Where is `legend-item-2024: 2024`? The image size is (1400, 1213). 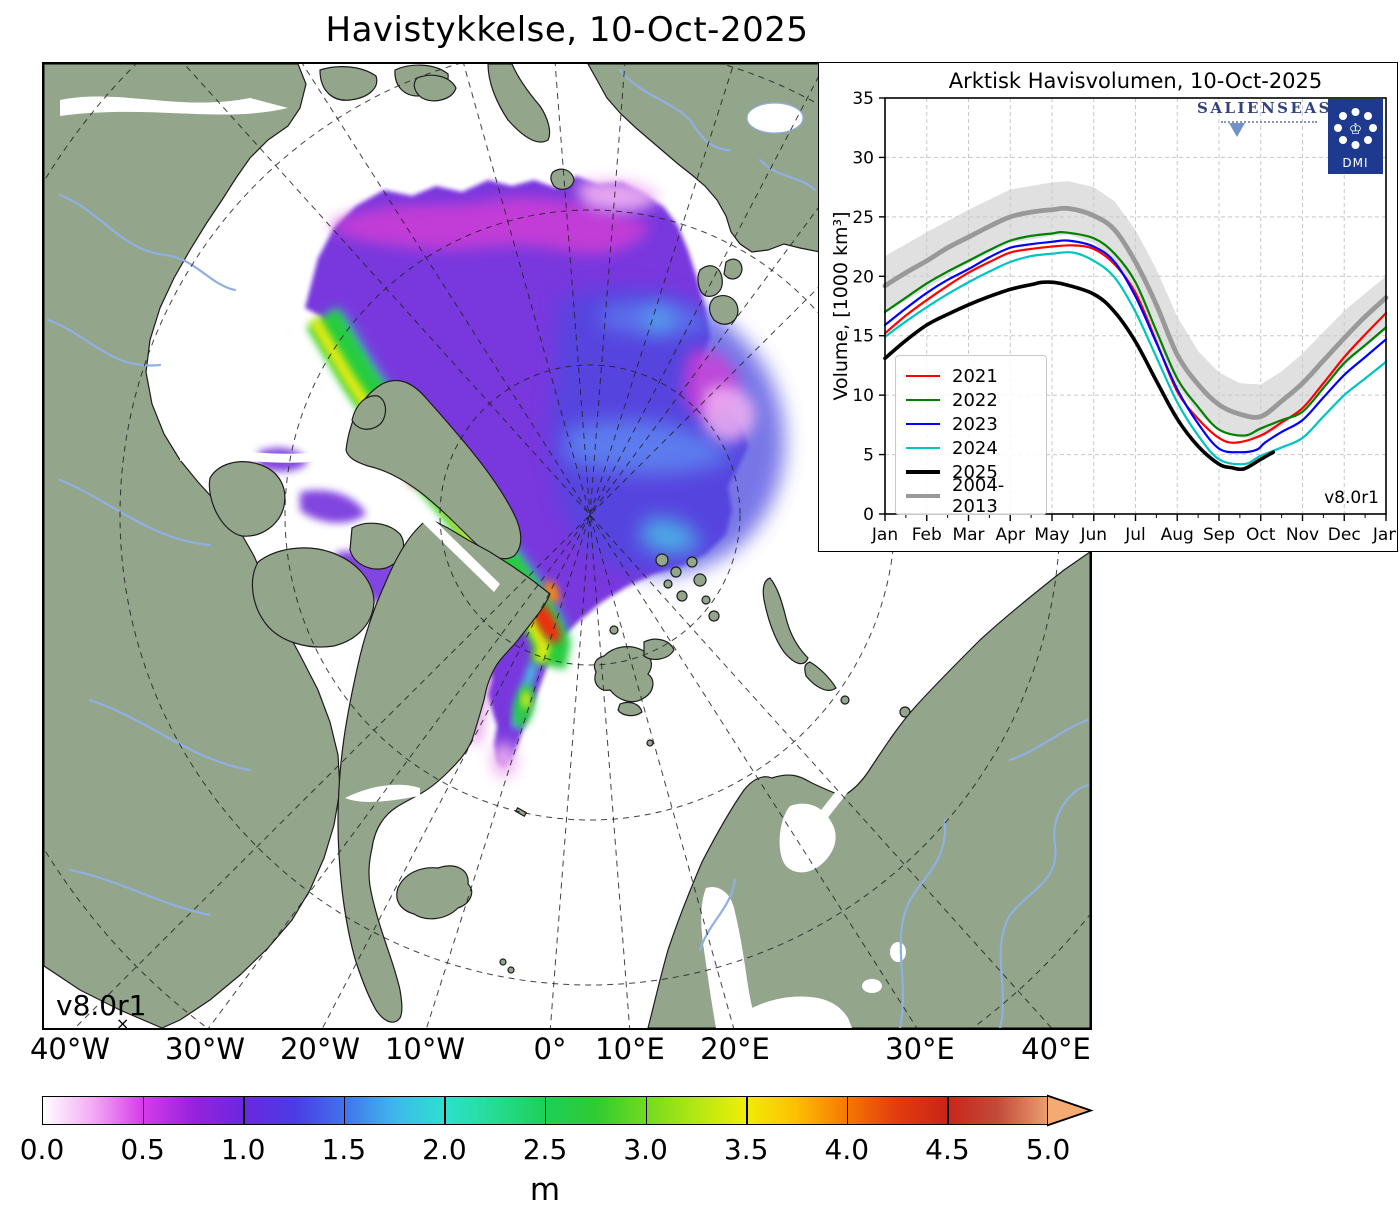 legend-item-2024: 2024 is located at coordinates (971, 448).